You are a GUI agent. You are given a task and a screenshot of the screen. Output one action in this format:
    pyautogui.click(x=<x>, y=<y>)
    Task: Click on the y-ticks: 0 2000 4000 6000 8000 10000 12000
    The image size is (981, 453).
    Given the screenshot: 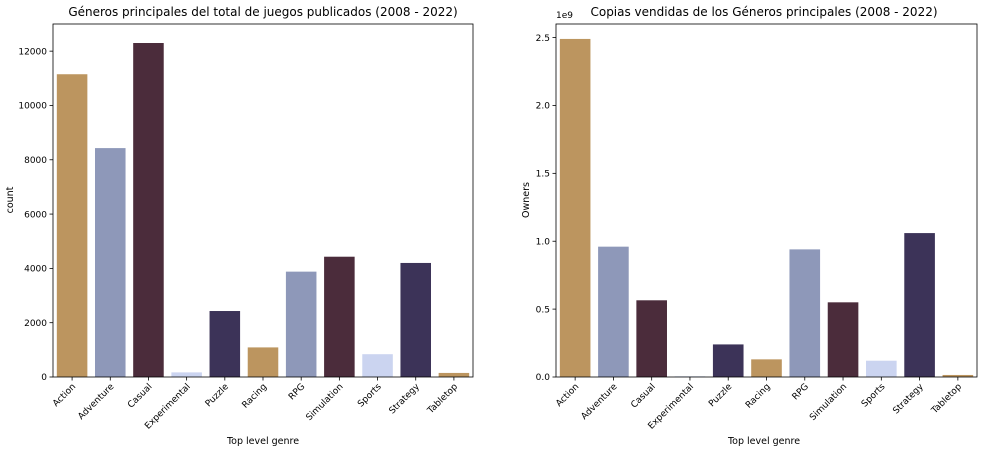 What is the action you would take?
    pyautogui.click(x=35, y=215)
    